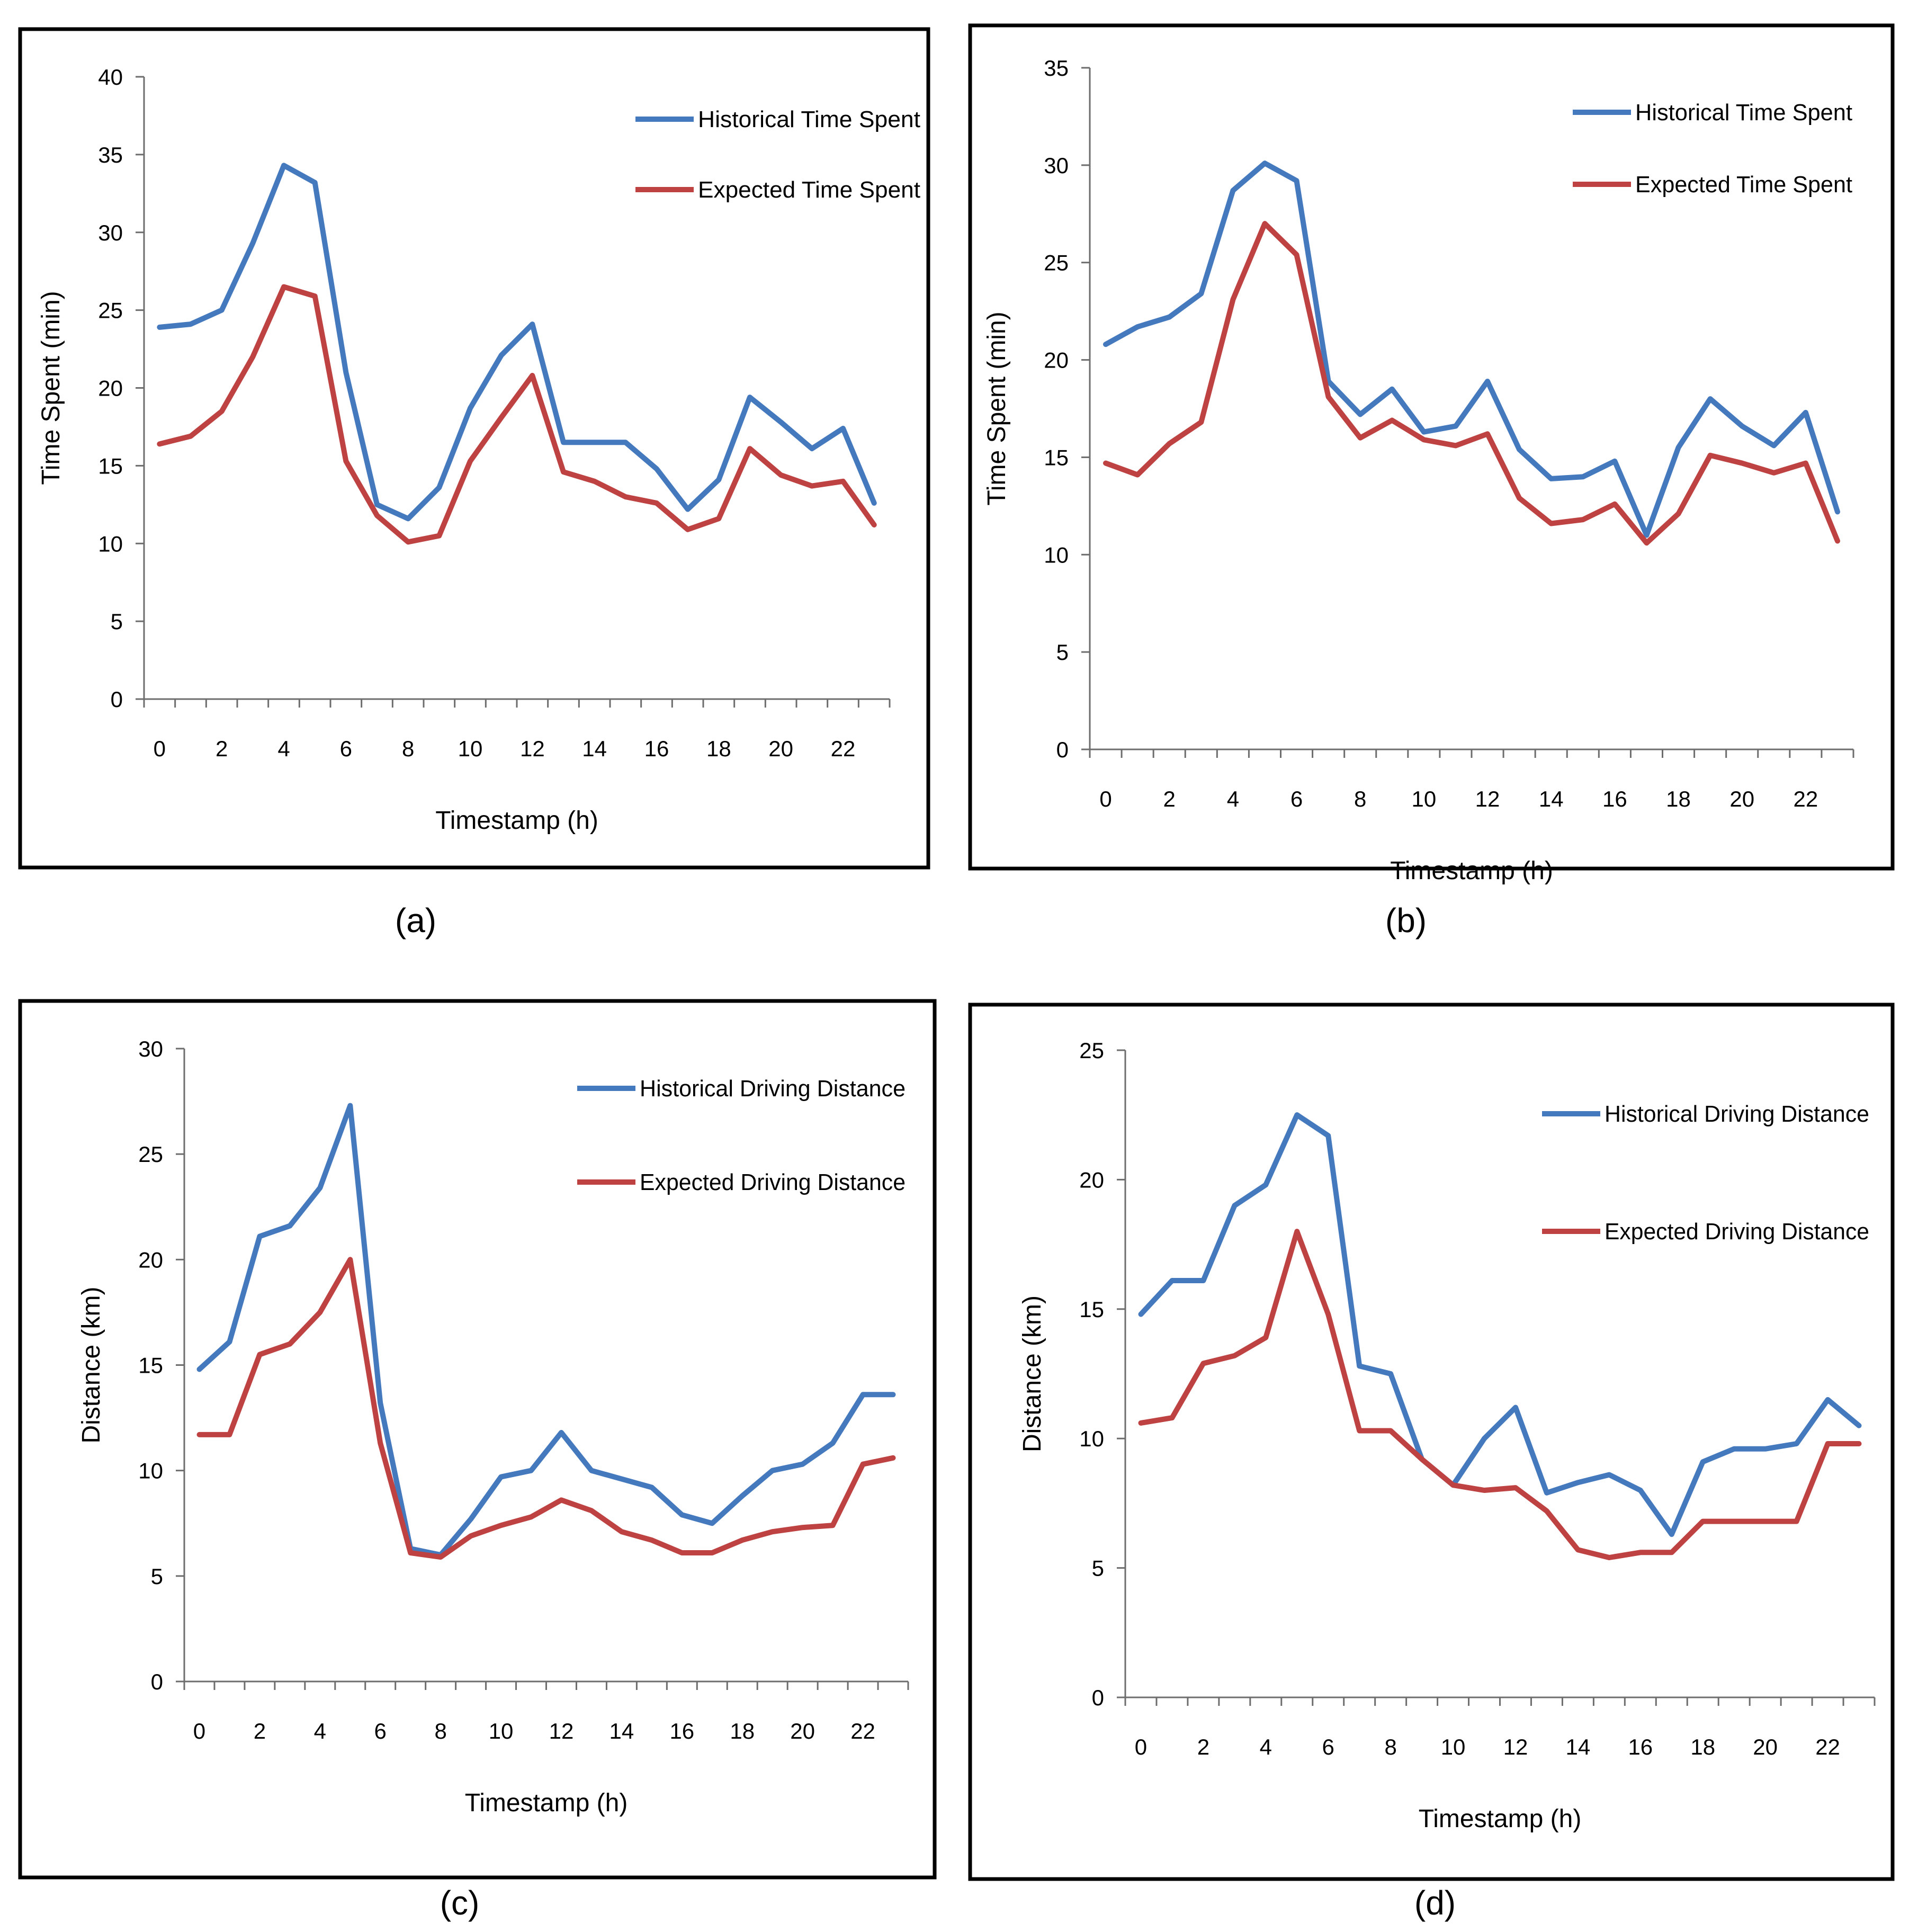 The width and height of the screenshot is (1909, 1932). I want to click on legend-label: Expected Driving Distance, so click(1737, 1232).